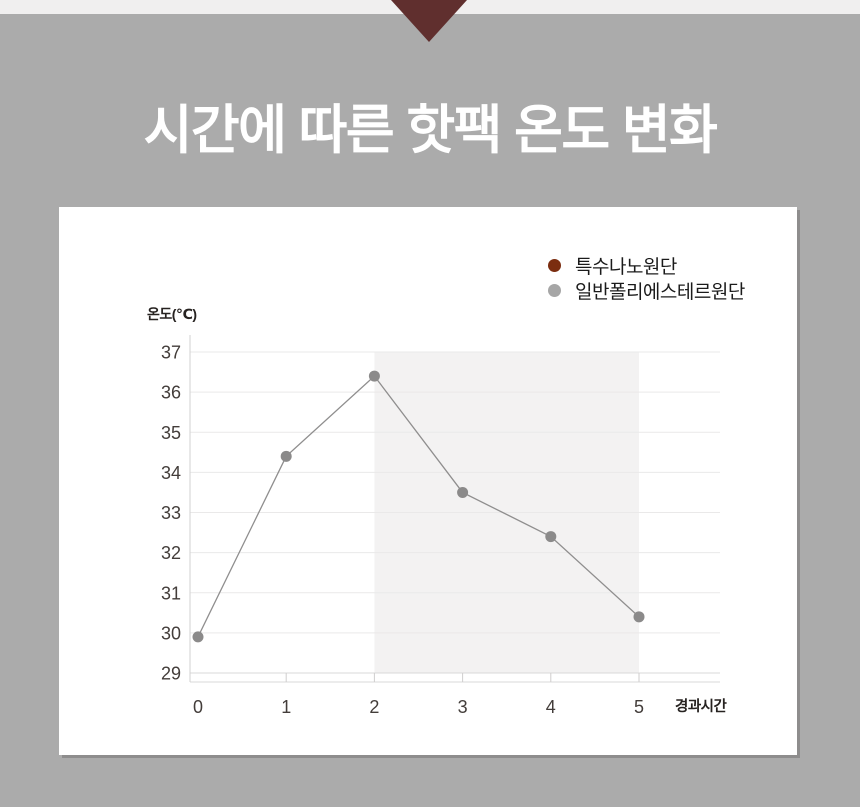 Image resolution: width=860 pixels, height=807 pixels. What do you see at coordinates (171, 593) in the screenshot?
I see `y-tick-label: 31` at bounding box center [171, 593].